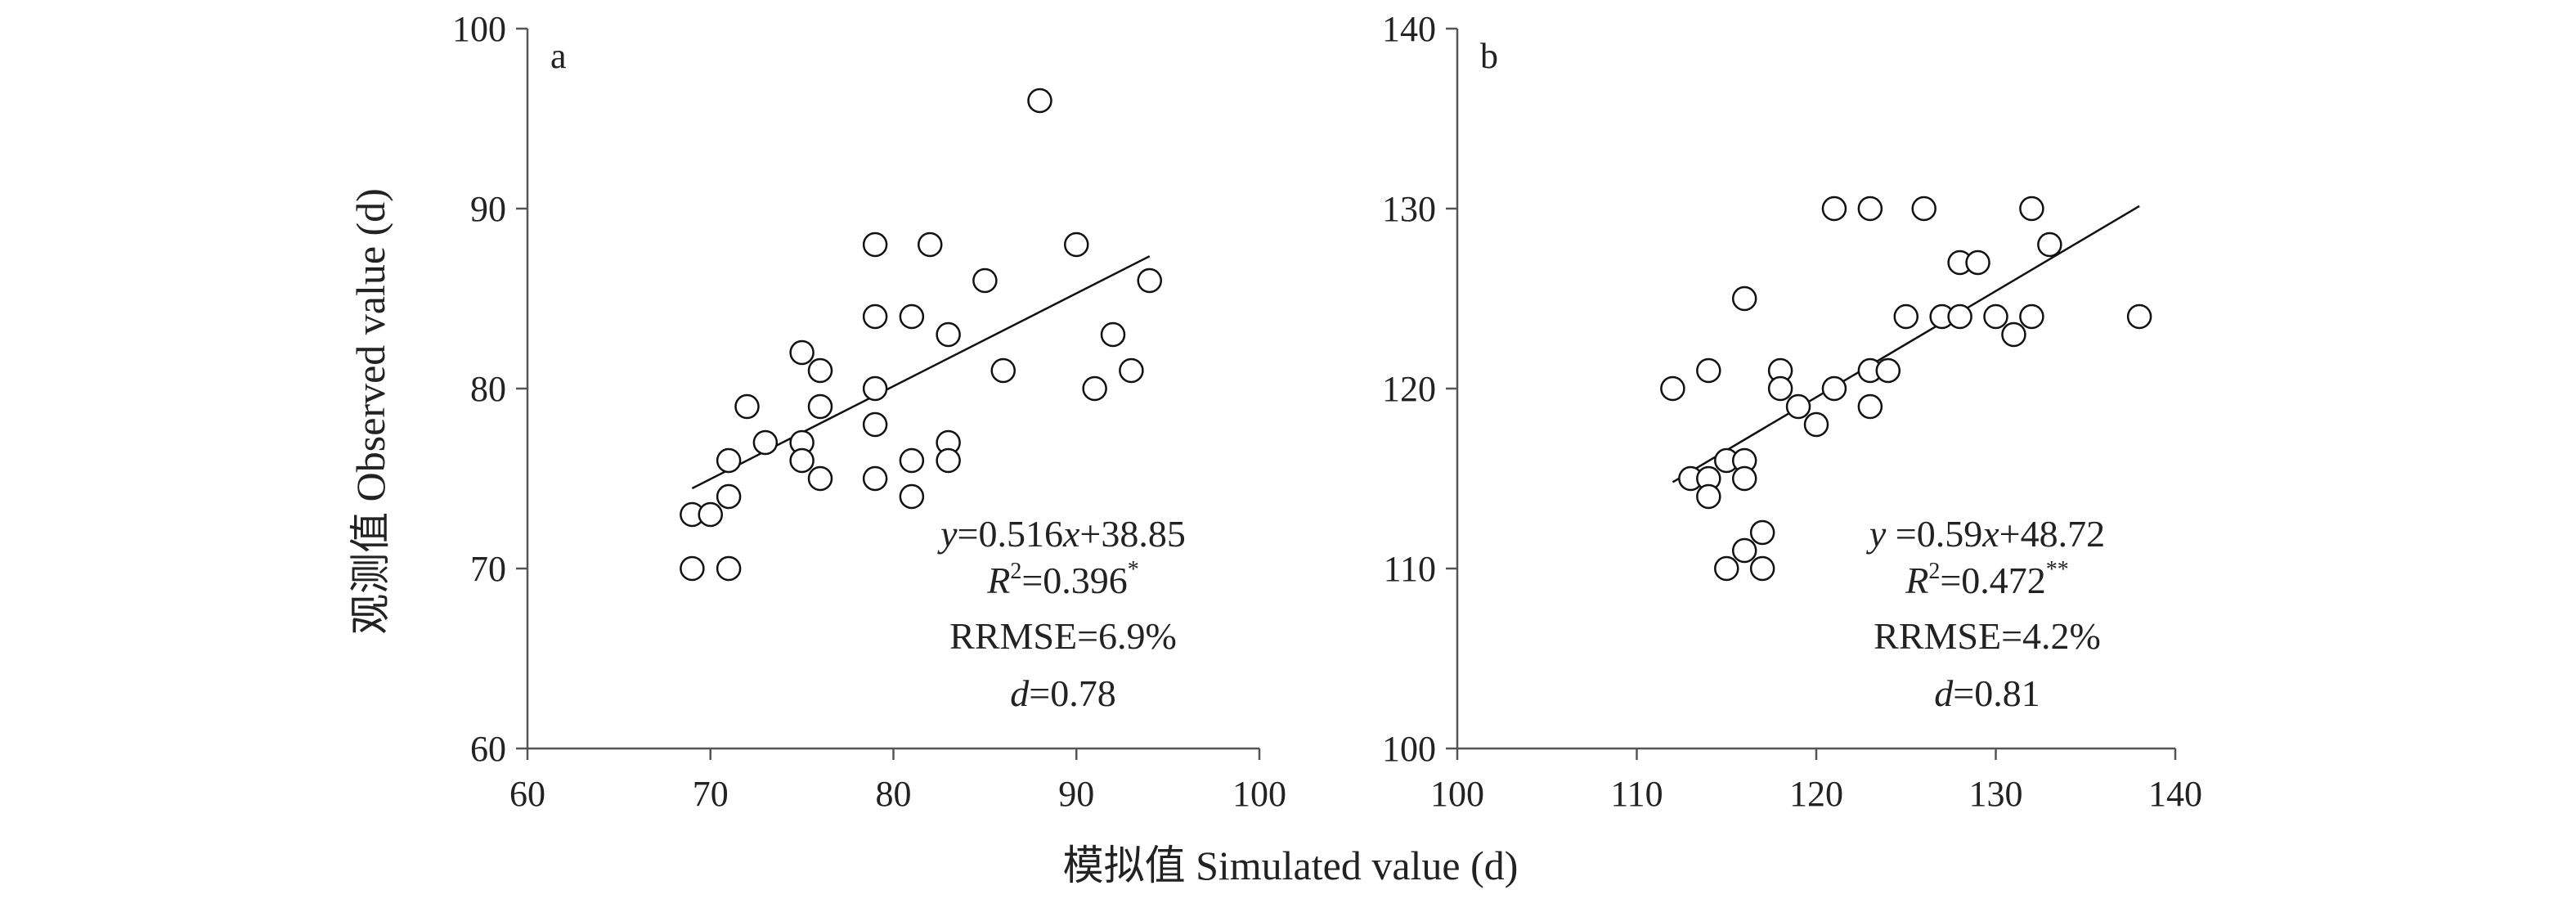 This screenshot has height=899, width=2576. Describe the element at coordinates (1986, 534) in the screenshot. I see `regression-equation: y =0.59x+48.72` at that location.